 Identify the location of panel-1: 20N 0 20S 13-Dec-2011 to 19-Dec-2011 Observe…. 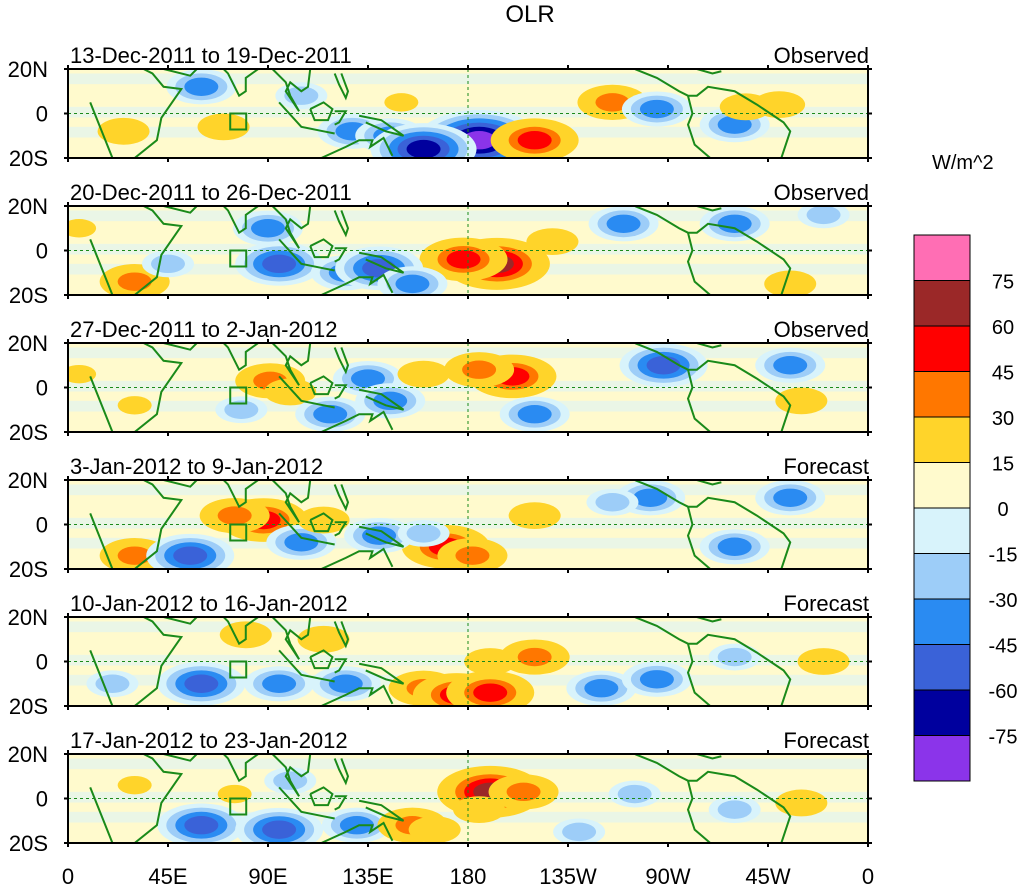
(440, 107).